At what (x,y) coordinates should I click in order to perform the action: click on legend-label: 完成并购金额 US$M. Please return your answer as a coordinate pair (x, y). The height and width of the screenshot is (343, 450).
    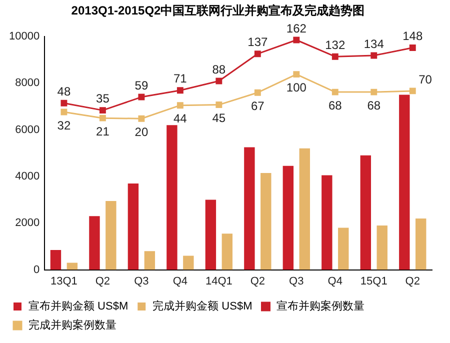
    Looking at the image, I should click on (202, 306).